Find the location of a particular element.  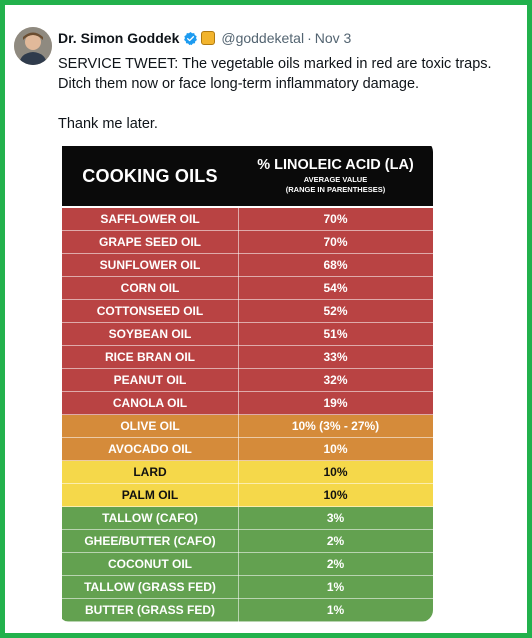

table-row: PEANUT OIL 32% is located at coordinates (247, 380).